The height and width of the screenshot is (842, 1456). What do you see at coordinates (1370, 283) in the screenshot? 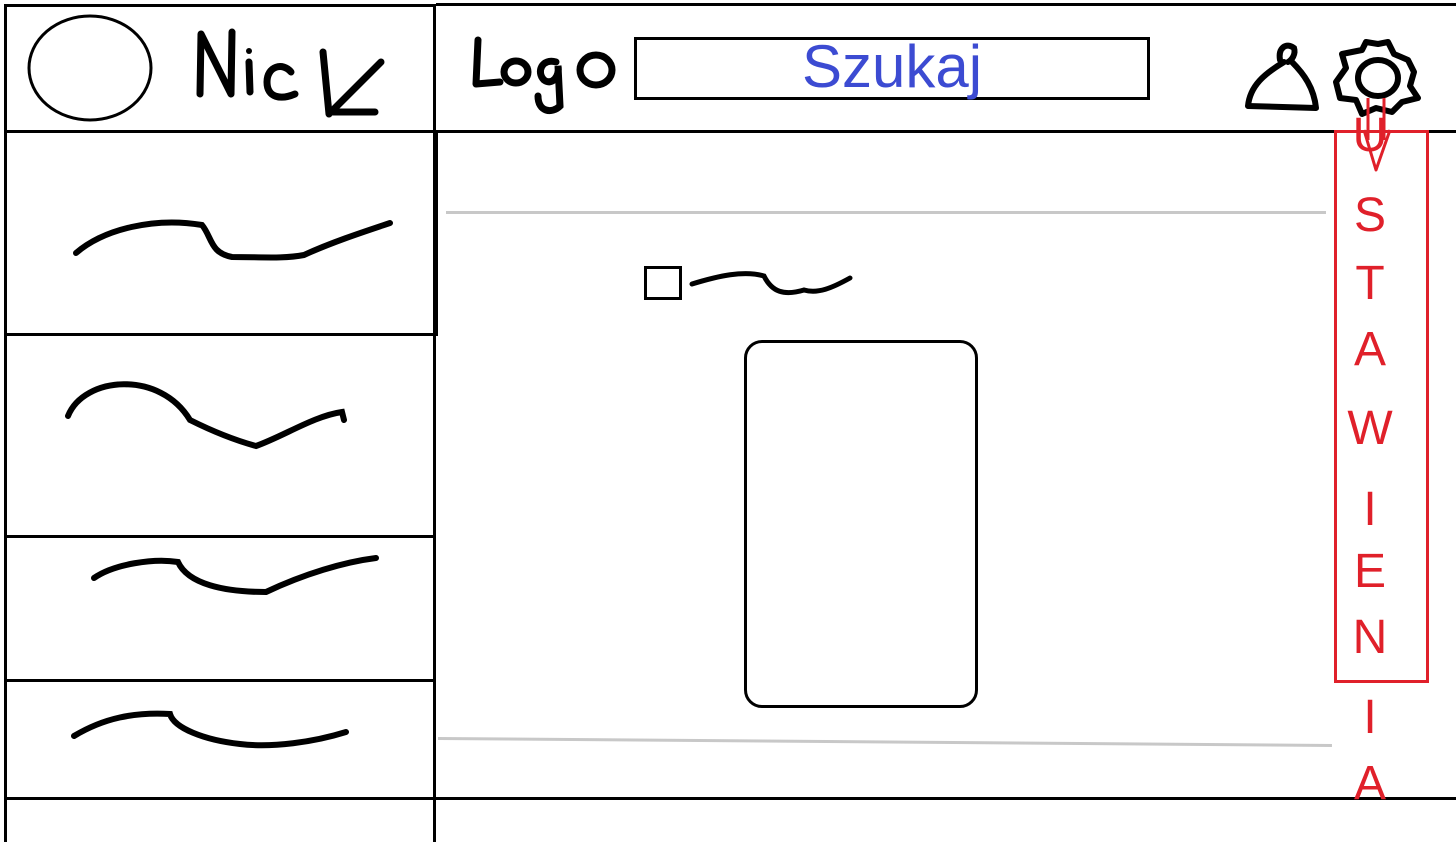
I see `settings-letter: T` at bounding box center [1370, 283].